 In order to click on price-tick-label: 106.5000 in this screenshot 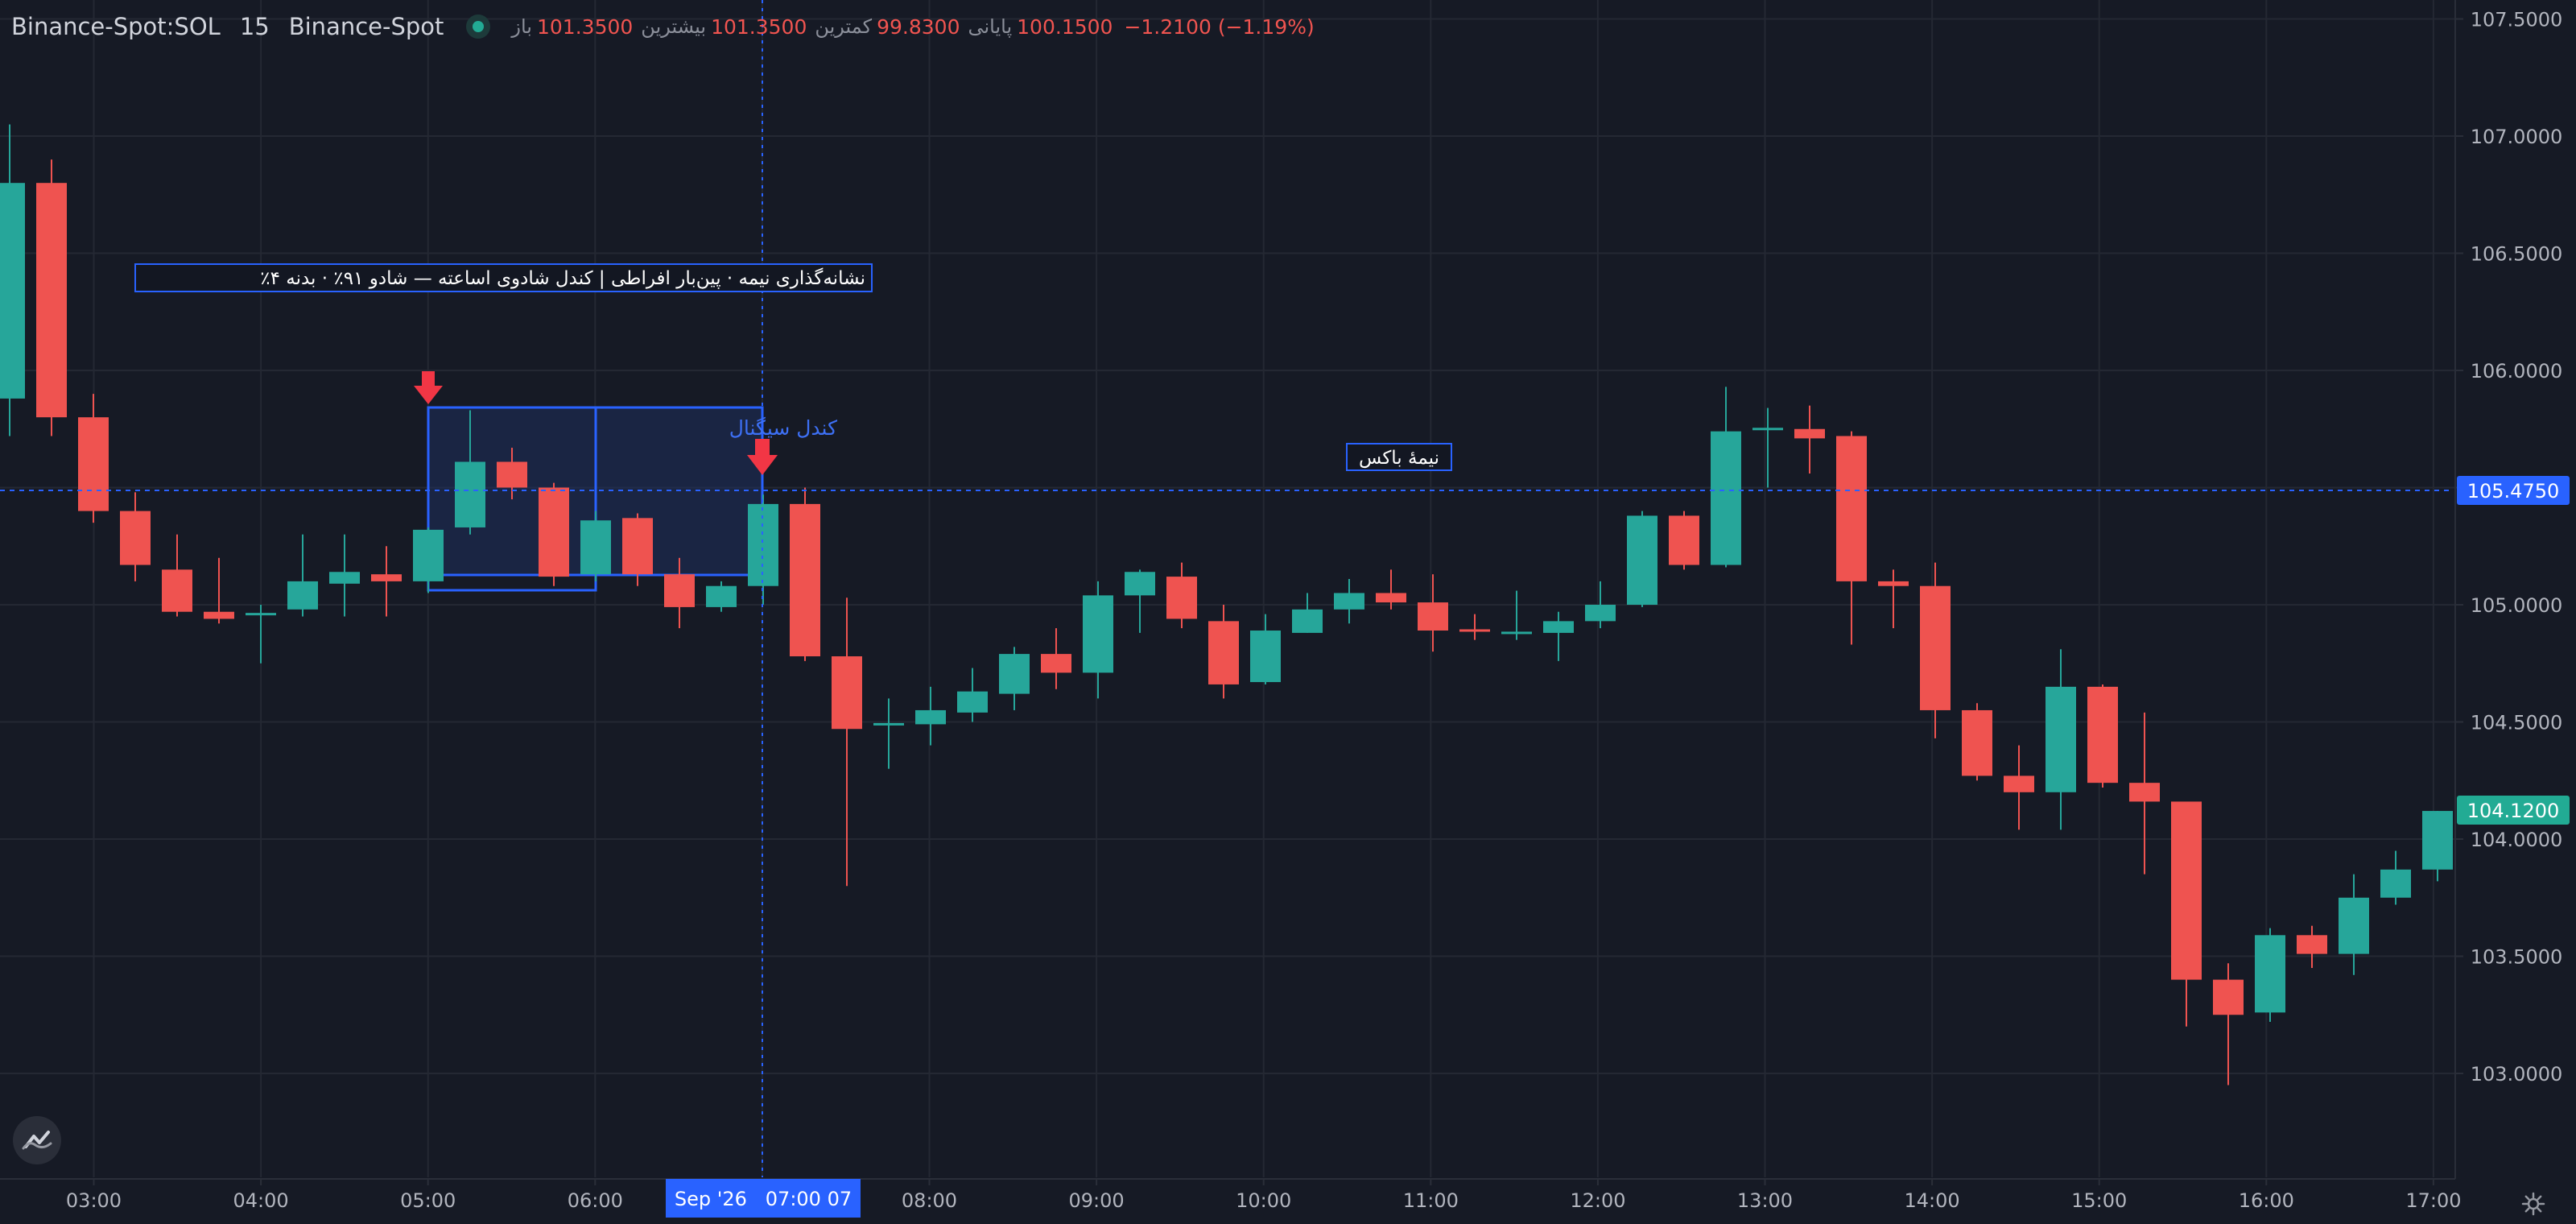, I will do `click(2517, 254)`.